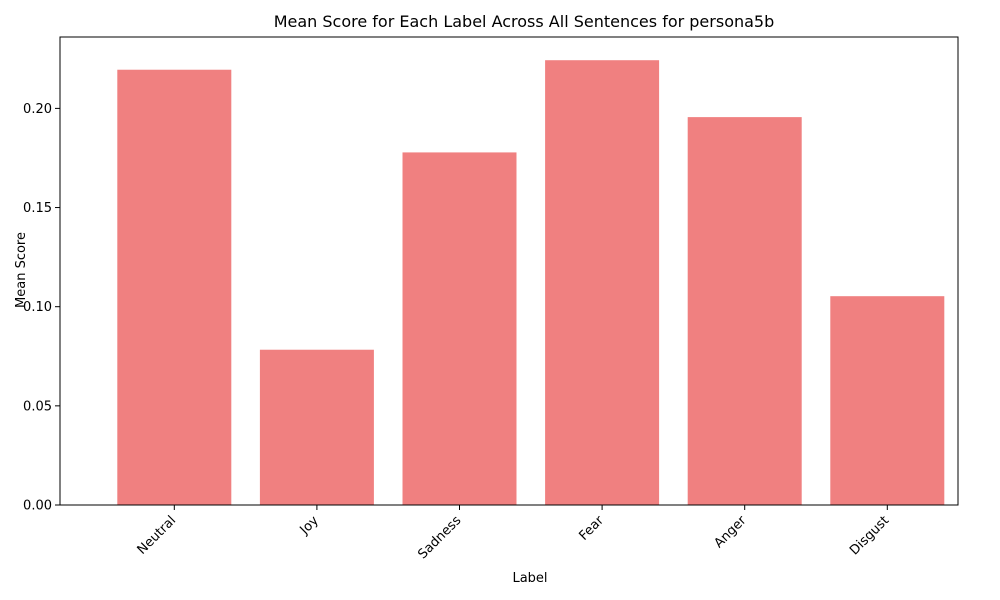 The height and width of the screenshot is (600, 1000). Describe the element at coordinates (309, 525) in the screenshot. I see `x-tick-label: Joy` at that location.